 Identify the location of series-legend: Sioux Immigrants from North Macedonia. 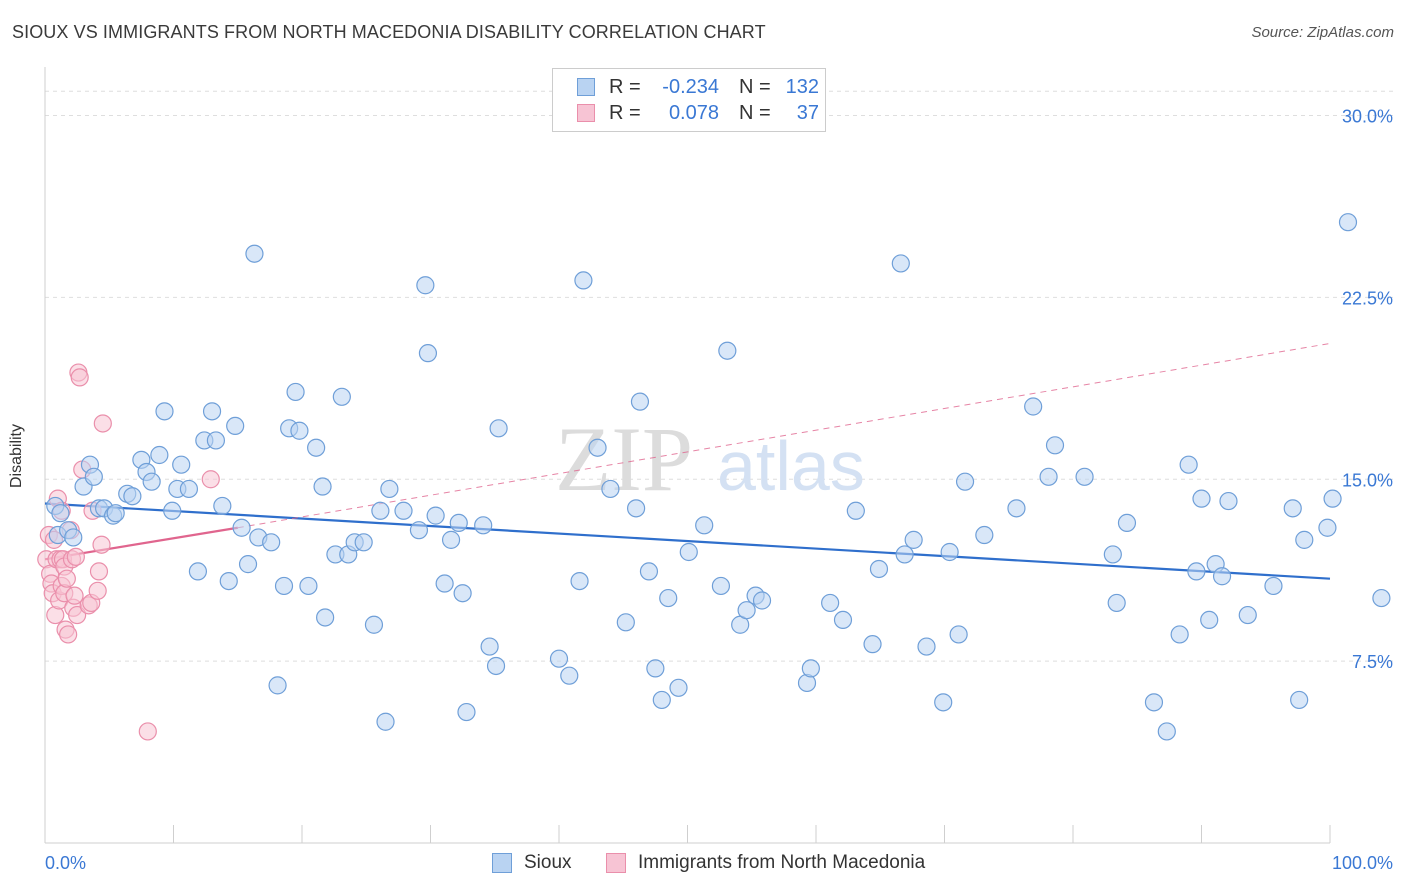
(703, 865).